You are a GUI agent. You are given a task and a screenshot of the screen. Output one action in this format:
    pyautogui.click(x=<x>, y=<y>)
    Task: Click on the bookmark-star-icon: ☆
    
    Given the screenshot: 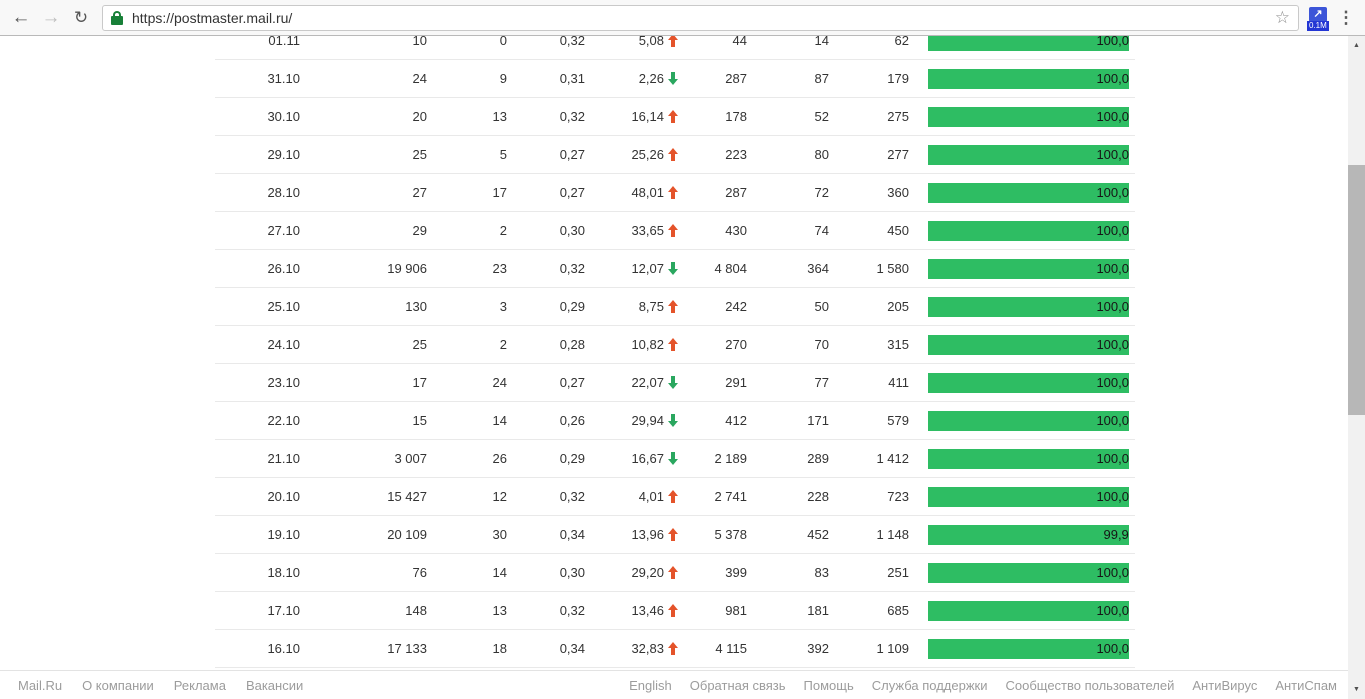 What is the action you would take?
    pyautogui.click(x=1282, y=17)
    